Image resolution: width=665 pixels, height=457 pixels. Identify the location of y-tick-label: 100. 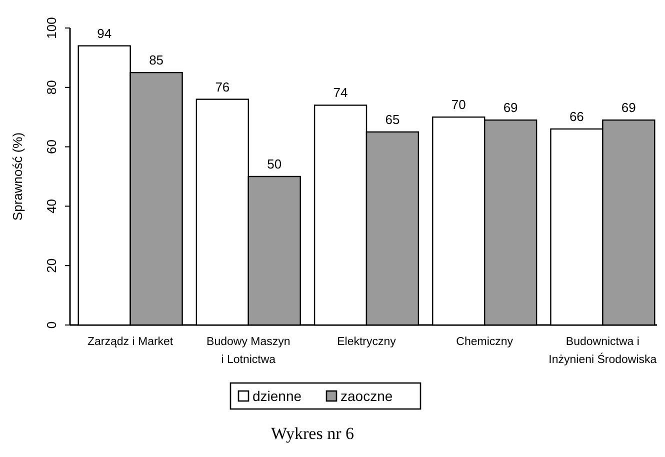
(51, 28).